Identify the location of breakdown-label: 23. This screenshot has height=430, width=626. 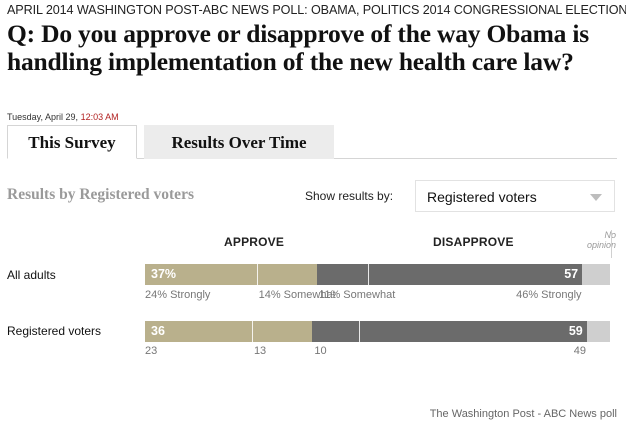
(151, 351).